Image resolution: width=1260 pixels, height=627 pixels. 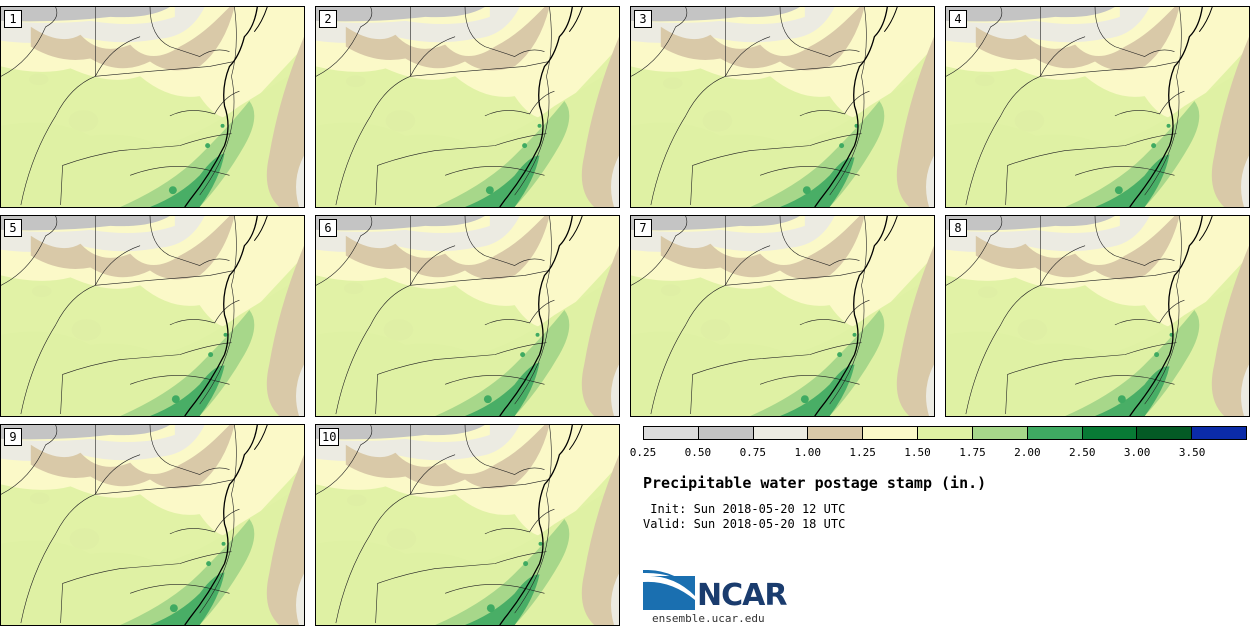 I want to click on ensemble-member-panel: 3, so click(x=782, y=107).